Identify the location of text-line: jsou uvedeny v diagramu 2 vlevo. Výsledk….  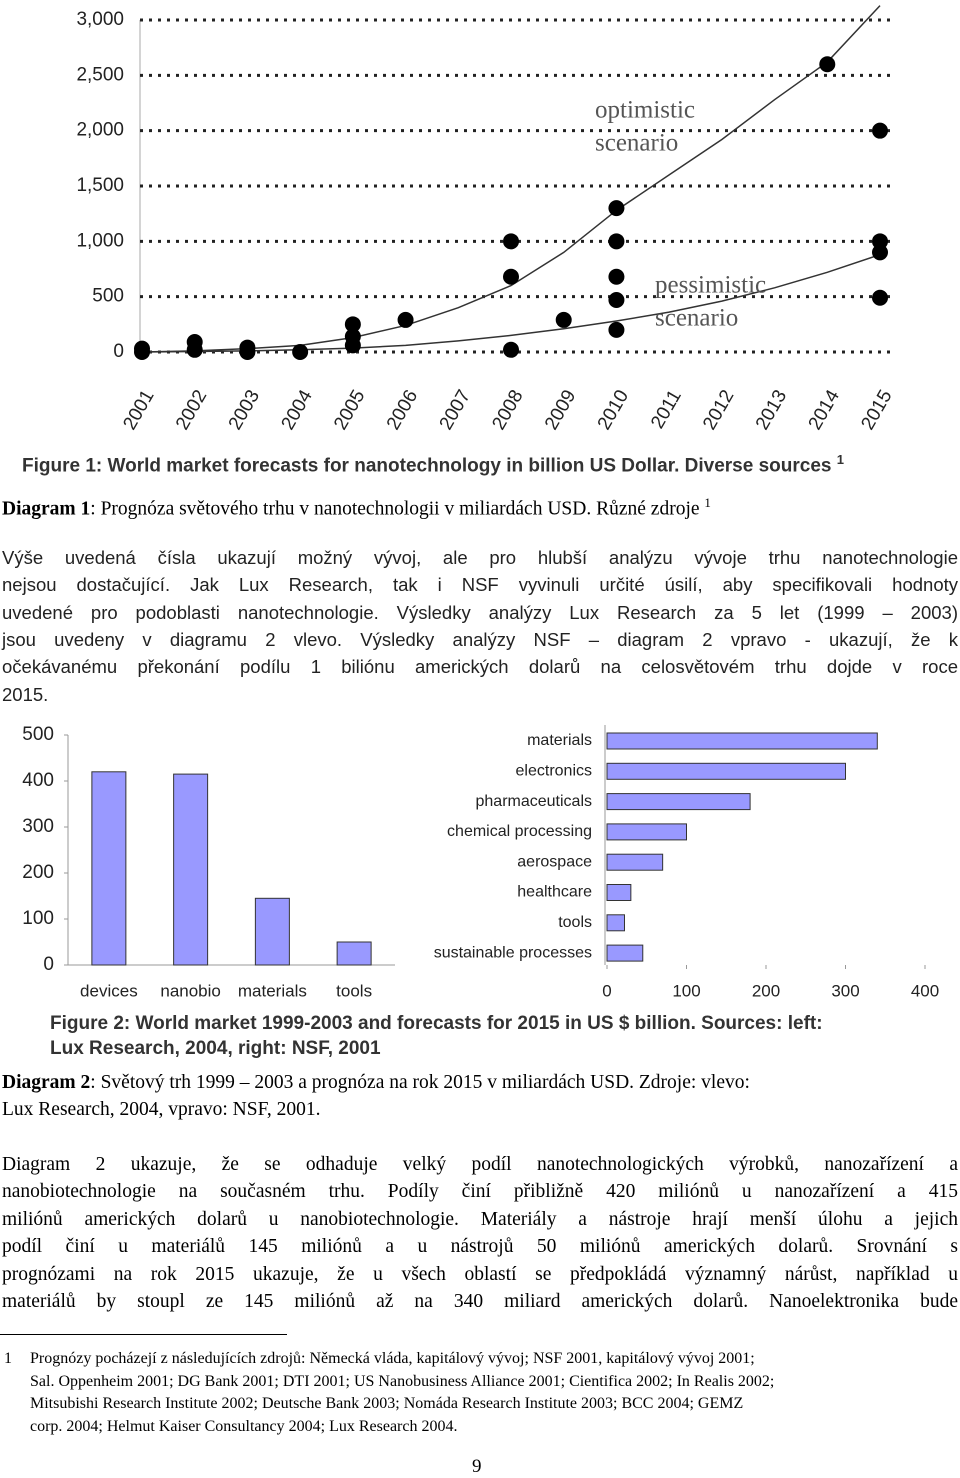
(480, 639).